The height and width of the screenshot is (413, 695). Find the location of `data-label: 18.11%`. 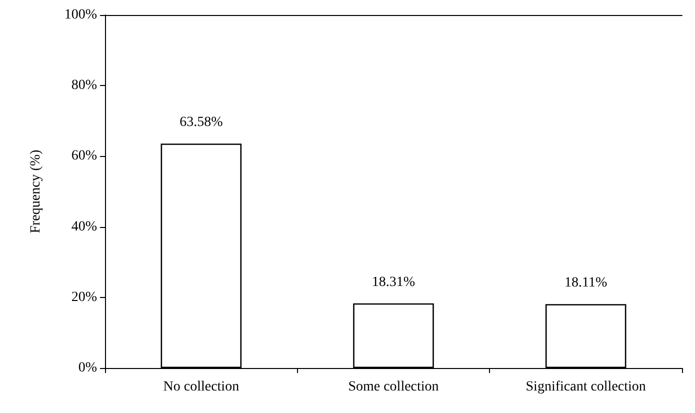

data-label: 18.11% is located at coordinates (586, 283).